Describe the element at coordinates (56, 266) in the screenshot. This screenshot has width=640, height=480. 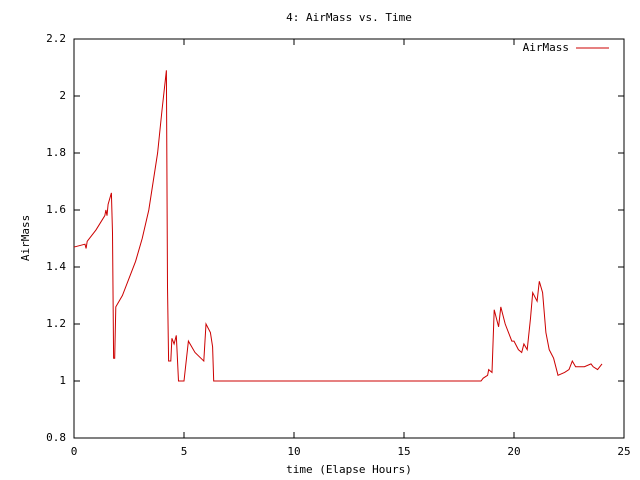
I see `y-tick-label: 1.4` at that location.